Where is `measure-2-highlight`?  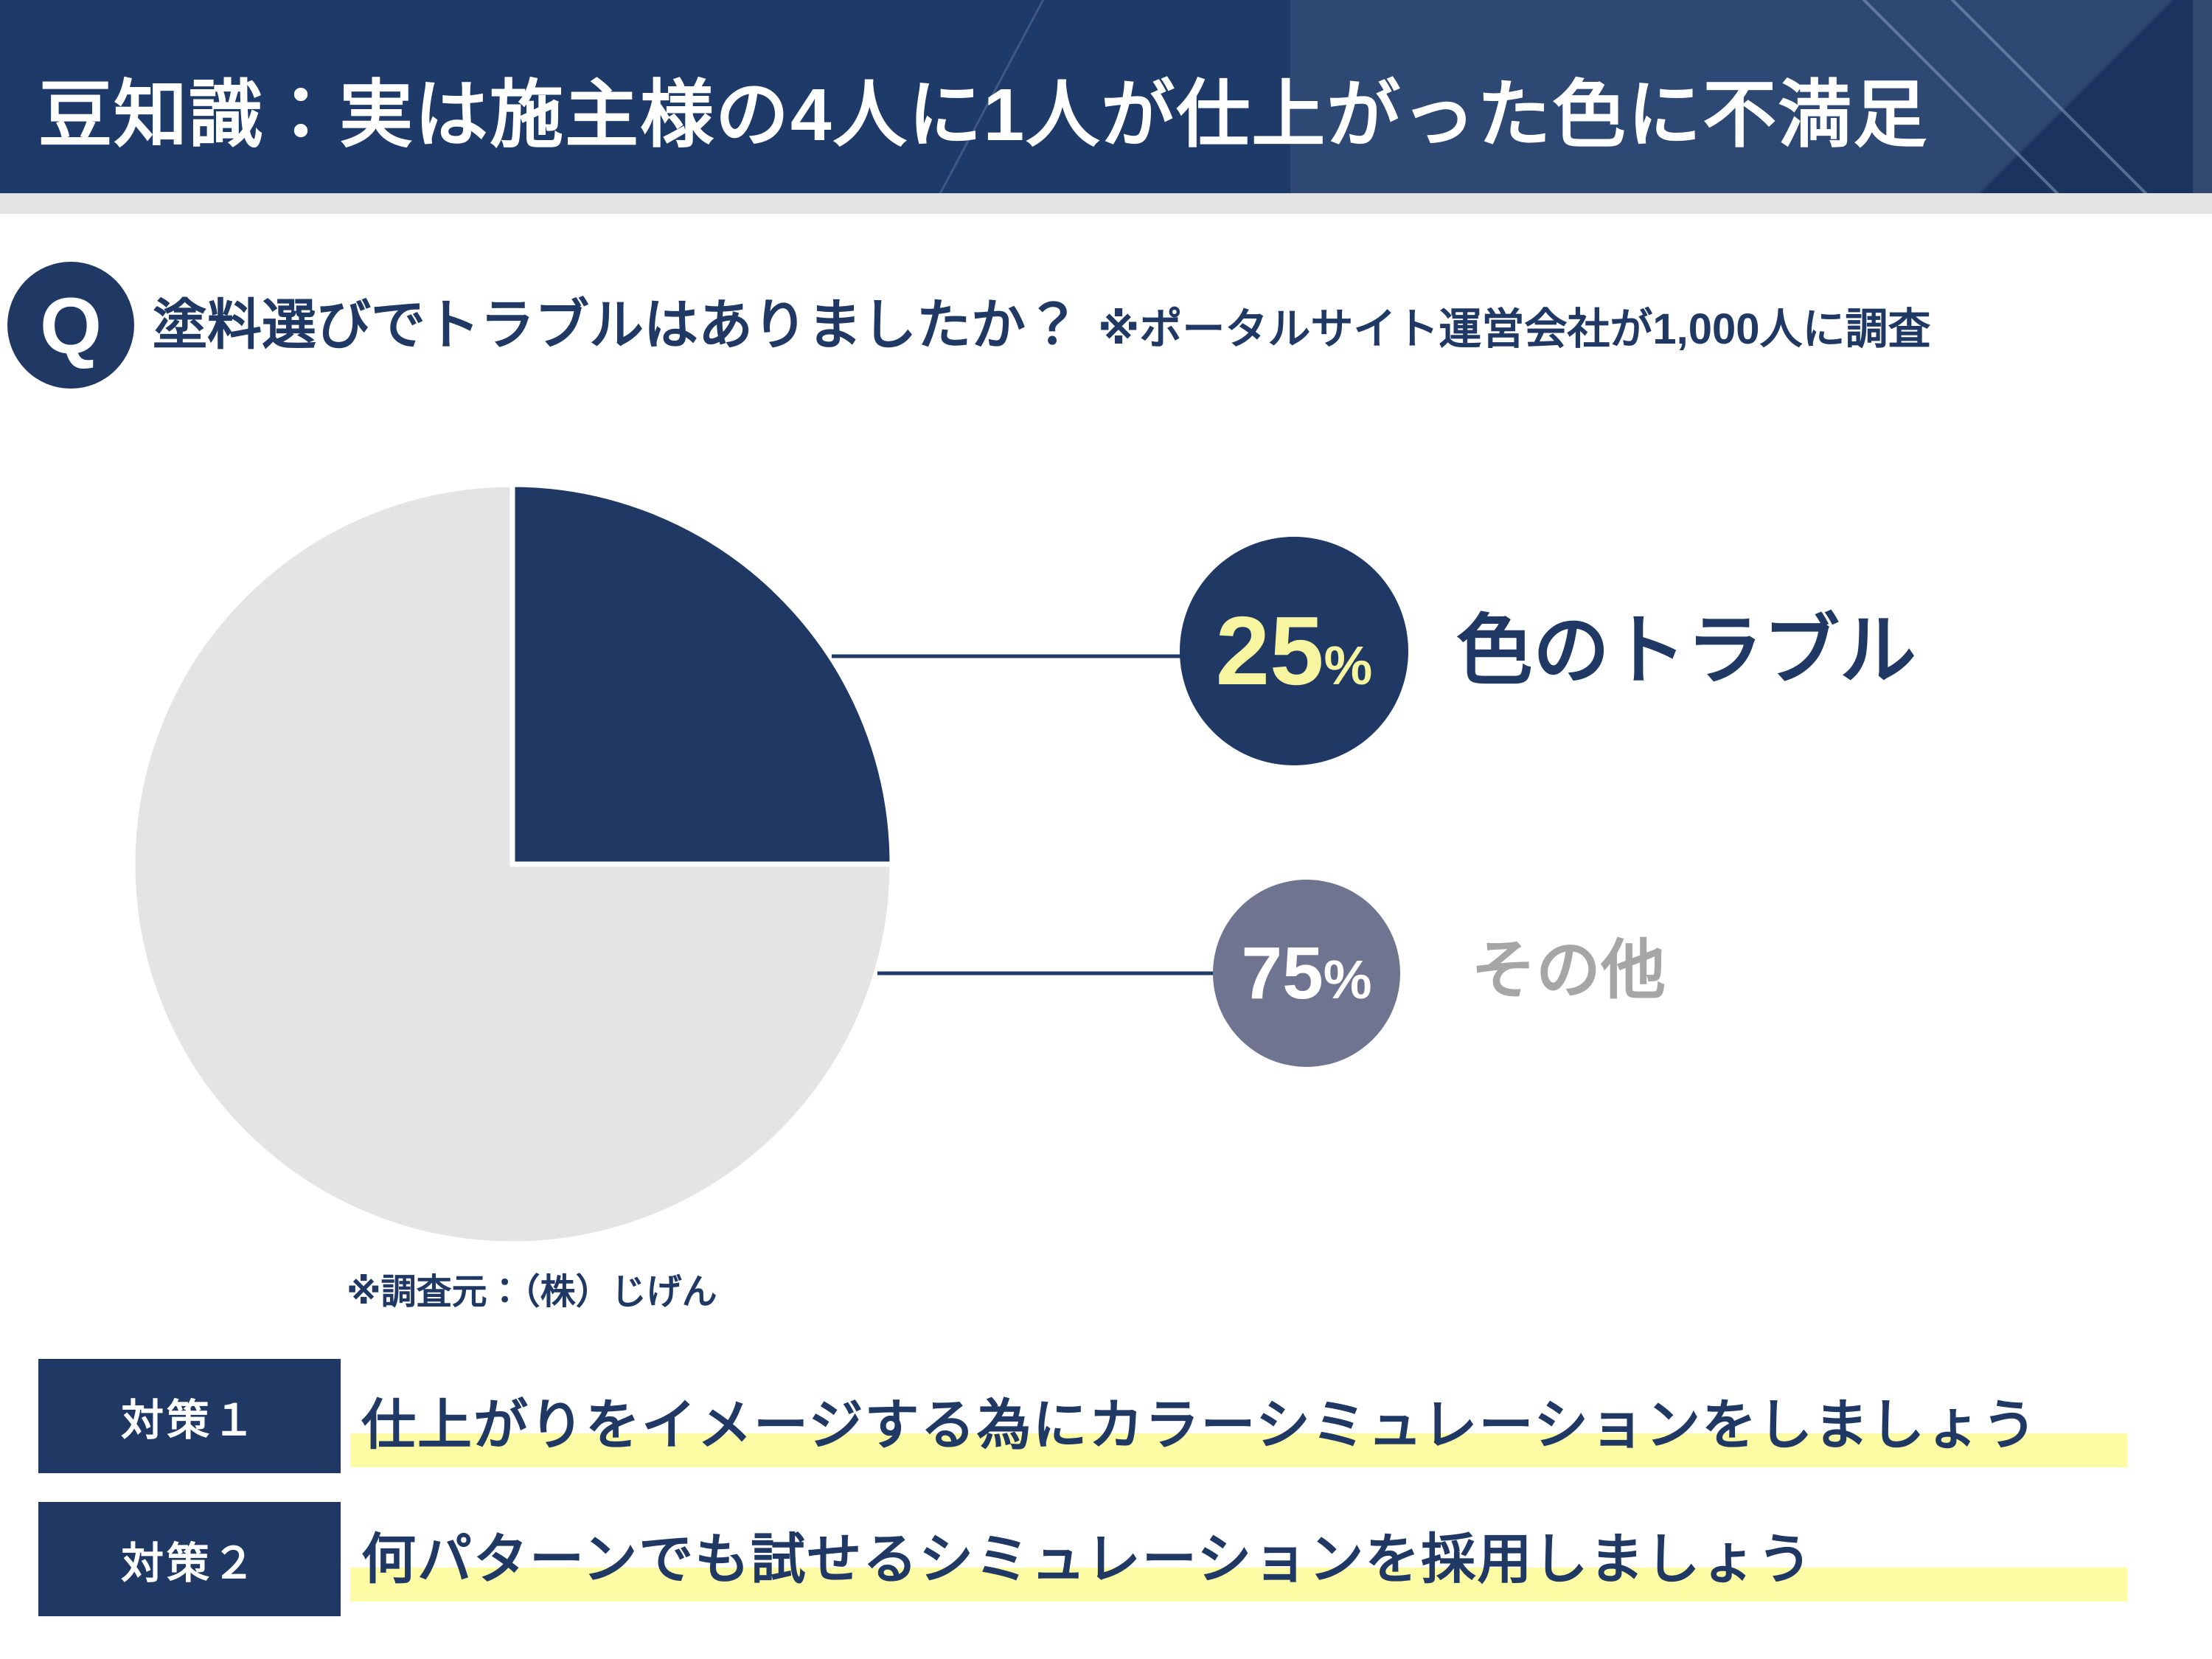
measure-2-highlight is located at coordinates (1238, 1584).